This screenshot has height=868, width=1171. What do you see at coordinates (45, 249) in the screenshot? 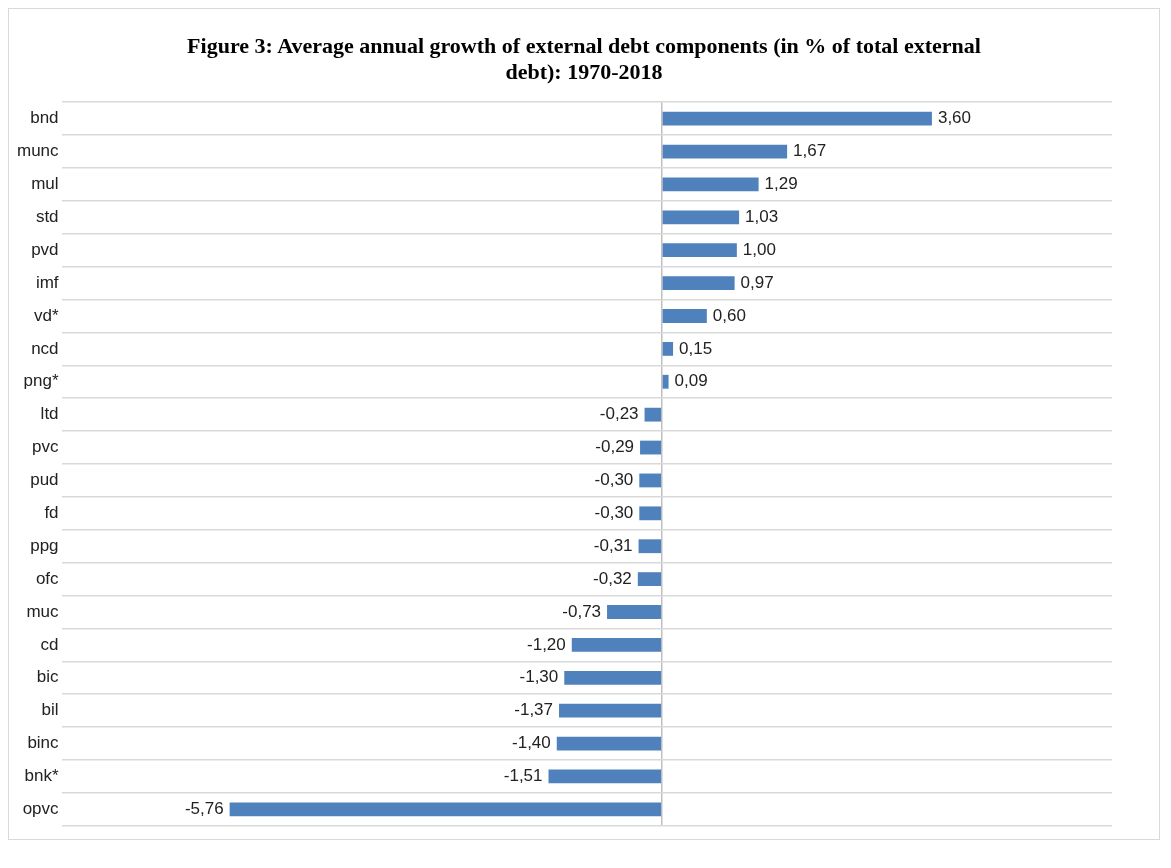
I see `y-tick-label: pvd` at bounding box center [45, 249].